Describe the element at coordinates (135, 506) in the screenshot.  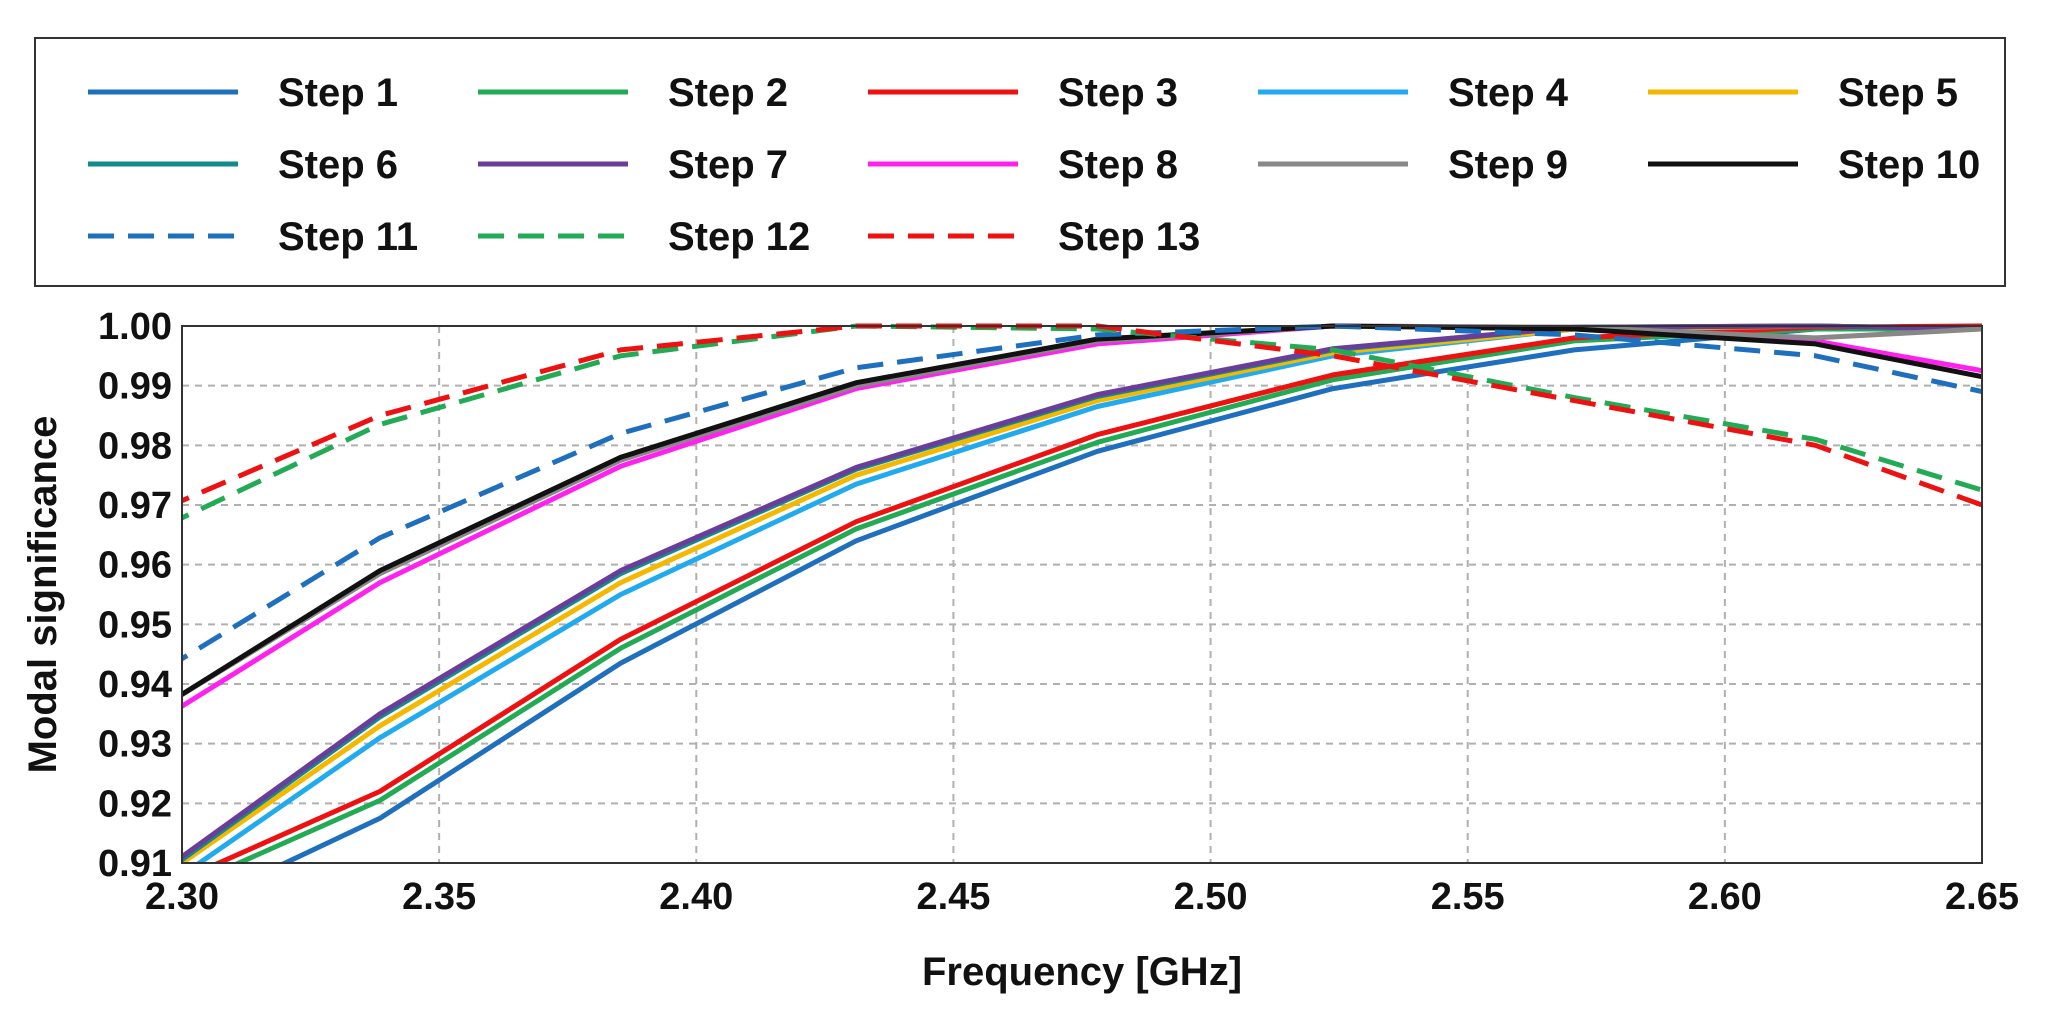
I see `y-tick-label: 0.97` at that location.